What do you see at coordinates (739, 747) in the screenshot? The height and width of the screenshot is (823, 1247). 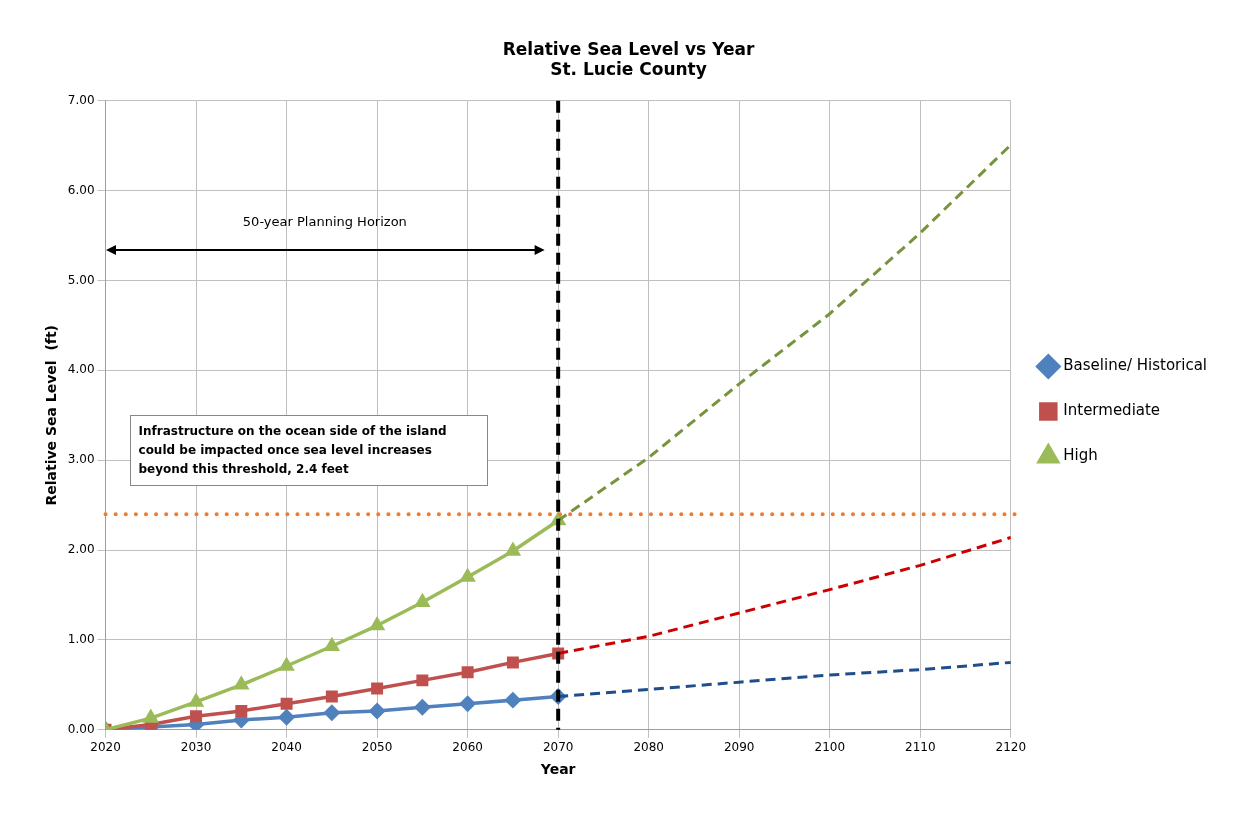 I see `x-tick-label: 2090` at bounding box center [739, 747].